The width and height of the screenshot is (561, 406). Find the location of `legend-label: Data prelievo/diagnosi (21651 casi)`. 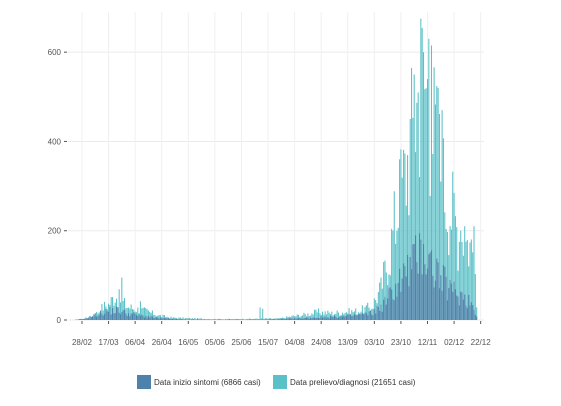

legend-label: Data prelievo/diagnosi (21651 casi) is located at coordinates (353, 382).